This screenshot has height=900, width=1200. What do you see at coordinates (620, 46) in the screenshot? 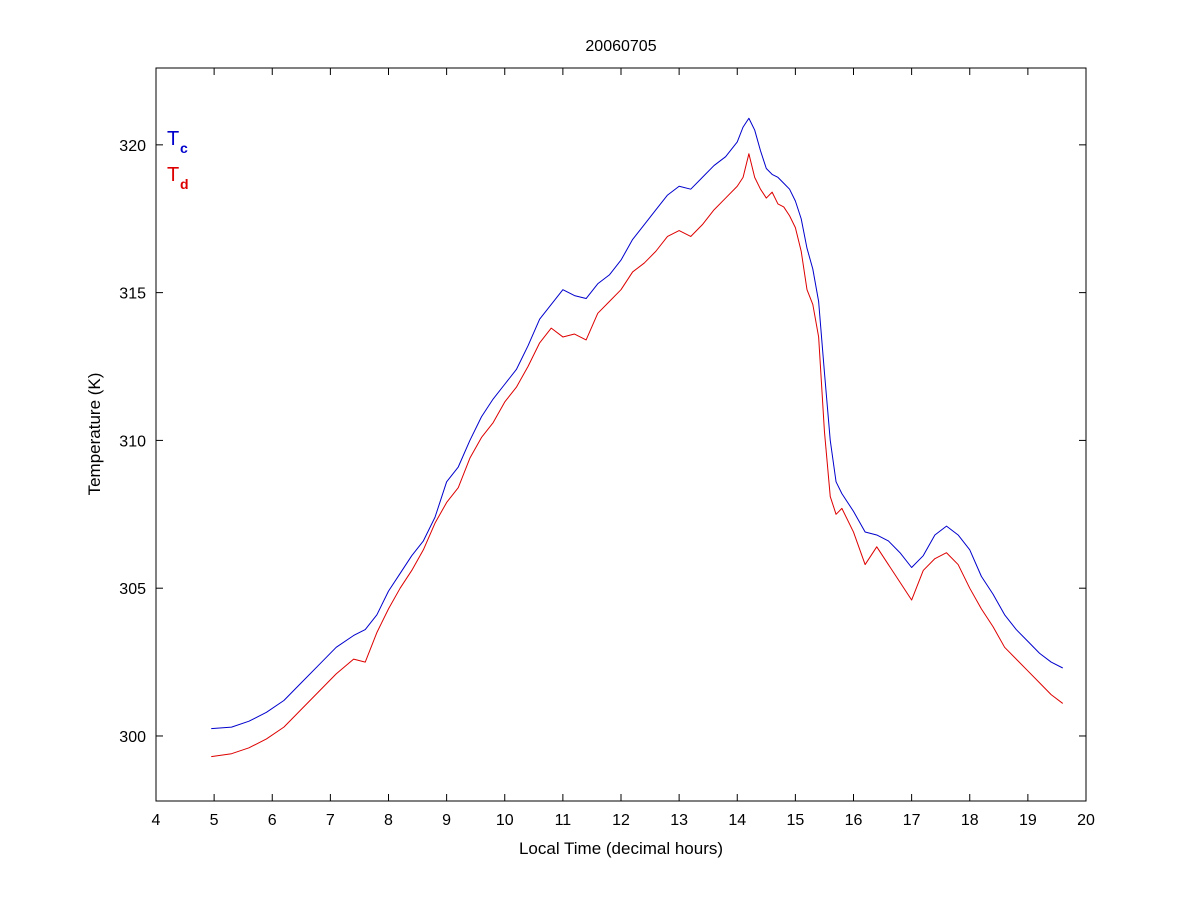
I see `chart-title: 20060705` at bounding box center [620, 46].